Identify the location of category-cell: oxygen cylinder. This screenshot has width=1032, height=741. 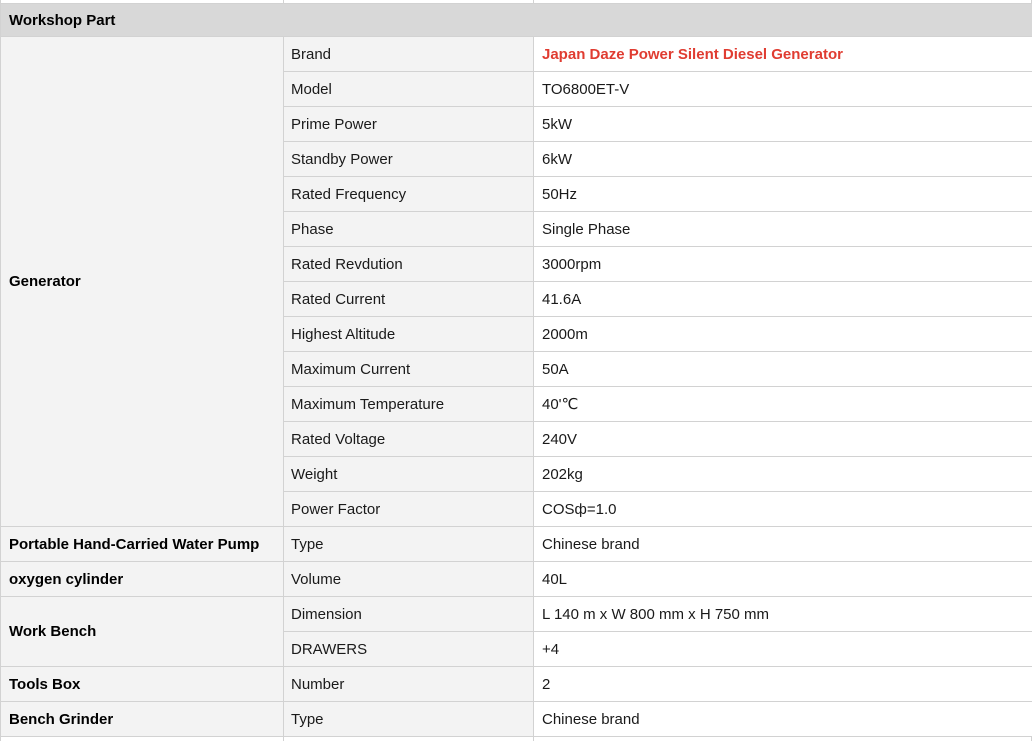
(142, 579).